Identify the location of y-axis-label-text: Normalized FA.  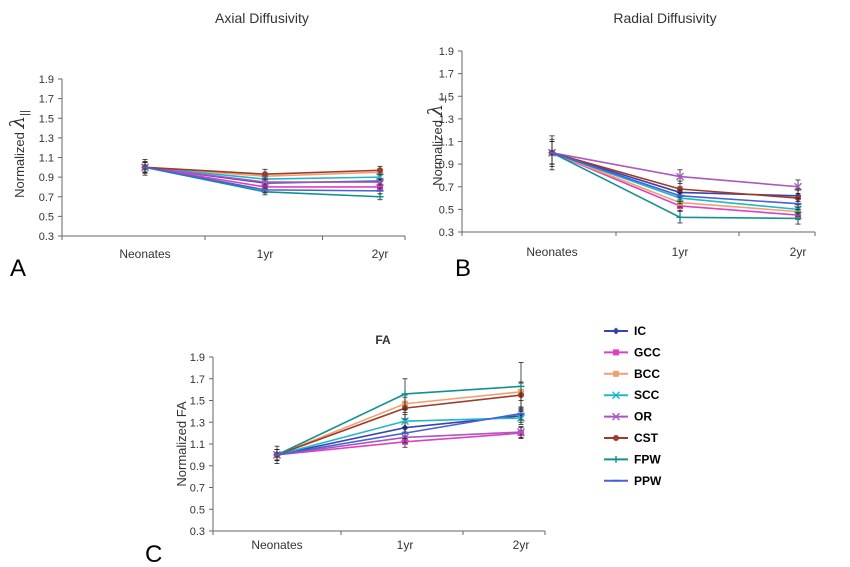
(181, 444).